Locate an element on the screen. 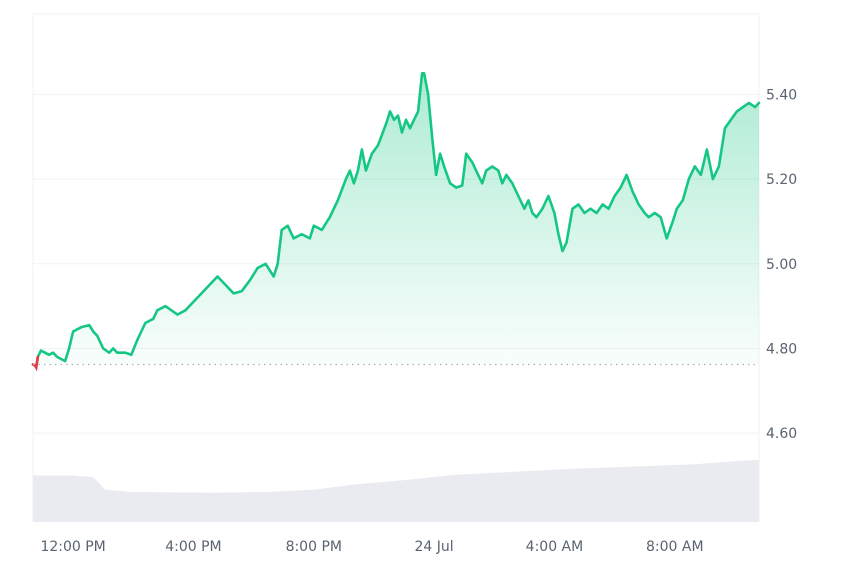 Image resolution: width=850 pixels, height=567 pixels. y-tick-label: 5.20 is located at coordinates (781, 180).